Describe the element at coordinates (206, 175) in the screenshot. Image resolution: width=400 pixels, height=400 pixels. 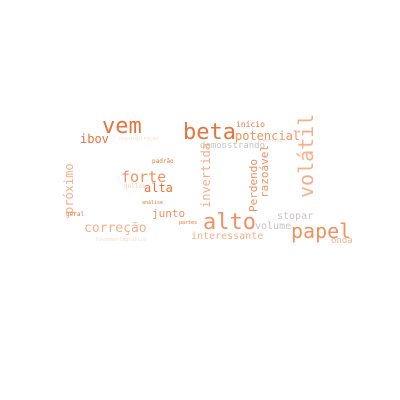
I see `word-invertida: invertida` at that location.